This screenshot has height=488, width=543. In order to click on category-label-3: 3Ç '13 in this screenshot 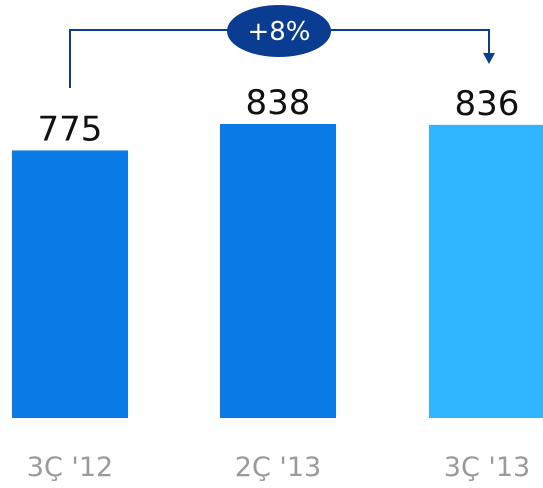, I will do `click(487, 467)`.